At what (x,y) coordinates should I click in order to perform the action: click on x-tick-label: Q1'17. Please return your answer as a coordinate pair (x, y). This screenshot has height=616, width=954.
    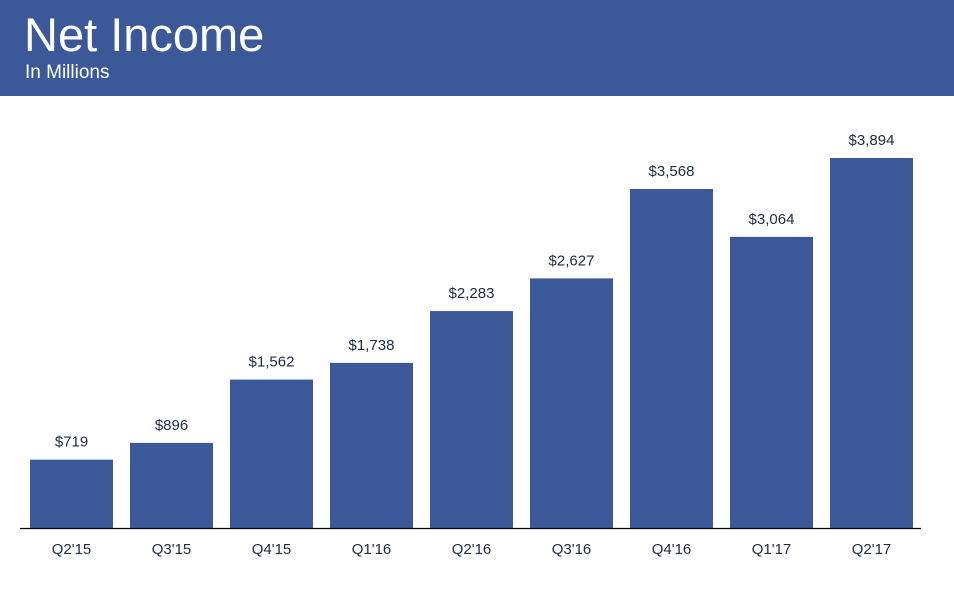
    Looking at the image, I should click on (772, 549).